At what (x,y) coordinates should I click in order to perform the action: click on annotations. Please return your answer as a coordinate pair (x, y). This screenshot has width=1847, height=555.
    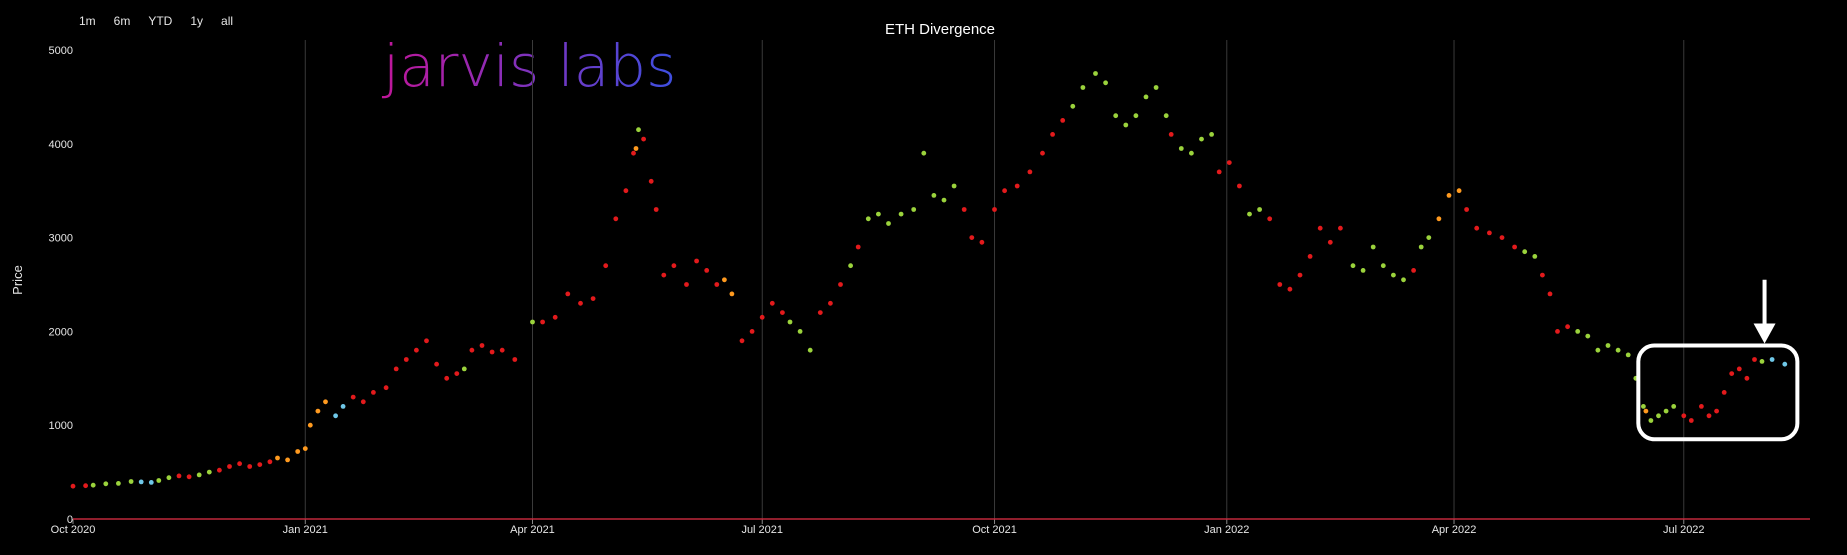
    Looking at the image, I should click on (1718, 360).